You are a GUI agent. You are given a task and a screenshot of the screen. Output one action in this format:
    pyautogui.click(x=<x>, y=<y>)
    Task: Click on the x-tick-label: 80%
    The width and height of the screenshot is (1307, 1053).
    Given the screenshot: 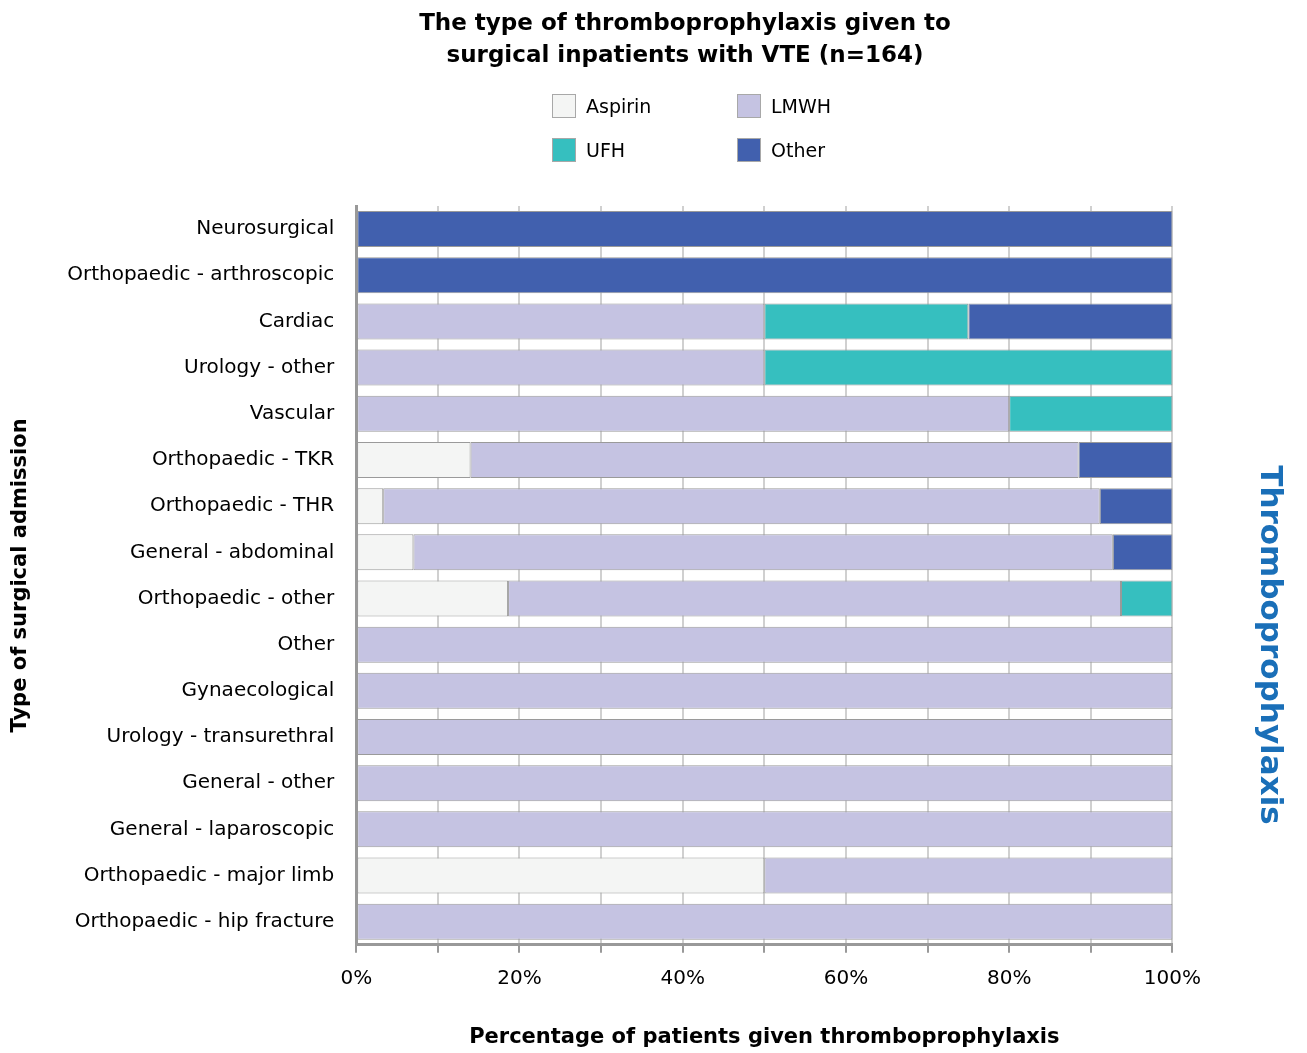 What is the action you would take?
    pyautogui.click(x=1009, y=977)
    